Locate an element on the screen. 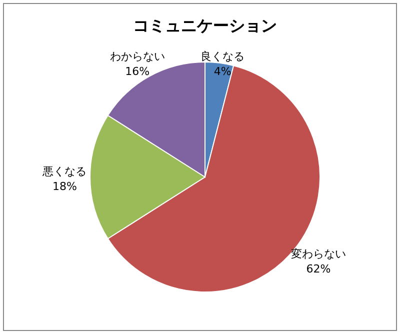 This screenshot has width=401, height=335. slice-label: 悪くなる is located at coordinates (64, 171).